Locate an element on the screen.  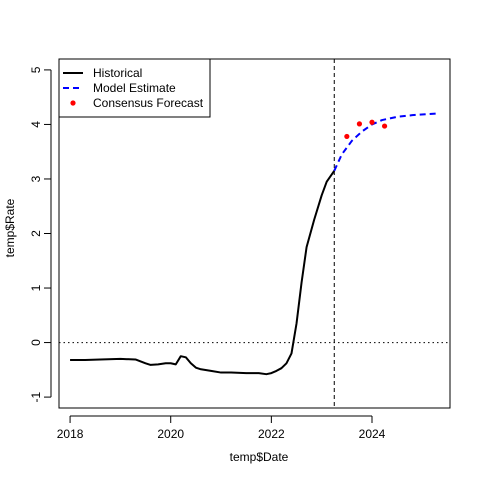
x-tick-label: 2020 is located at coordinates (170, 434).